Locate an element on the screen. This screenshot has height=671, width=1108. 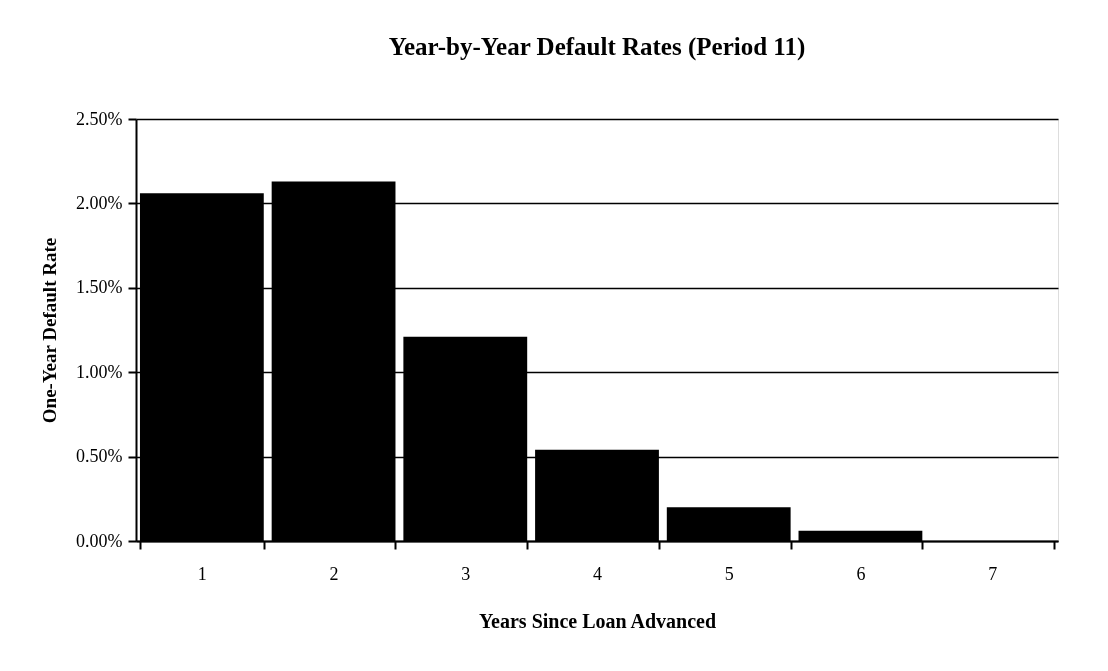
x-tick-label: 6 is located at coordinates (861, 573).